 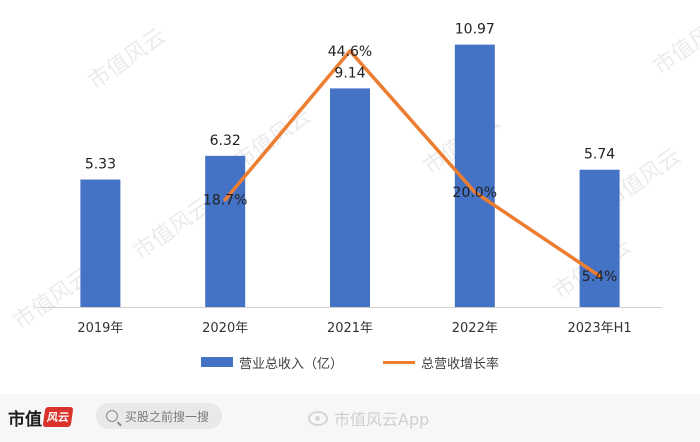 What do you see at coordinates (100, 328) in the screenshot?
I see `x-tick-label: 2019年` at bounding box center [100, 328].